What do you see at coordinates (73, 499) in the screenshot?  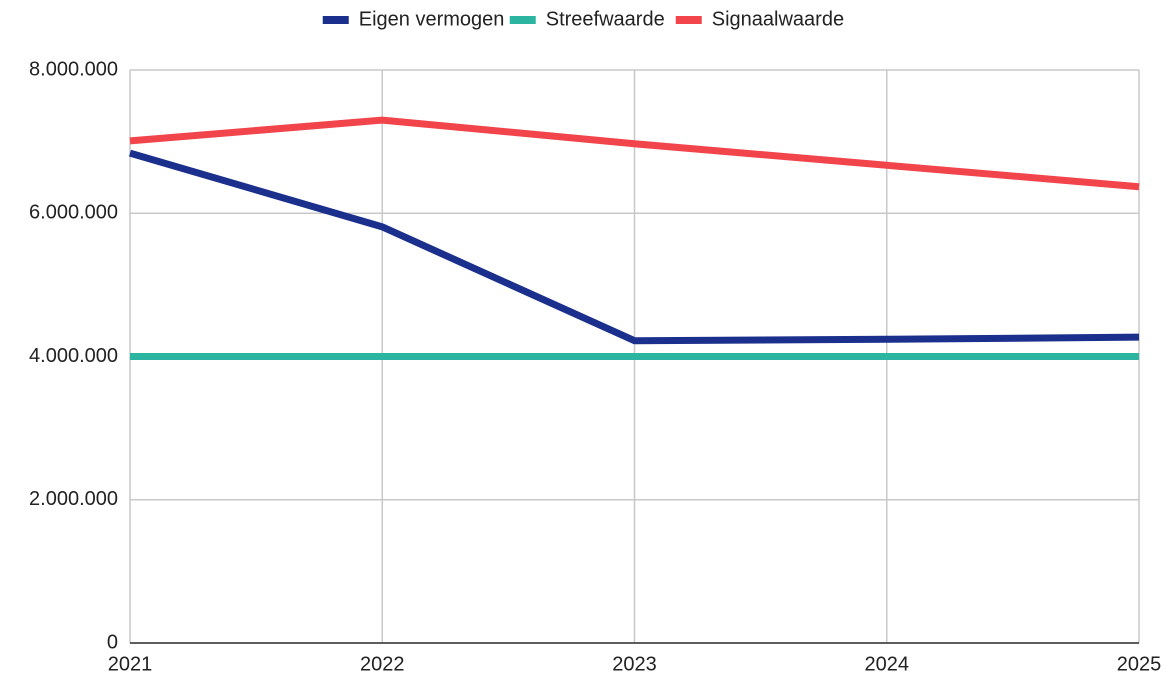 I see `y-tick-label: 2.000.000` at bounding box center [73, 499].